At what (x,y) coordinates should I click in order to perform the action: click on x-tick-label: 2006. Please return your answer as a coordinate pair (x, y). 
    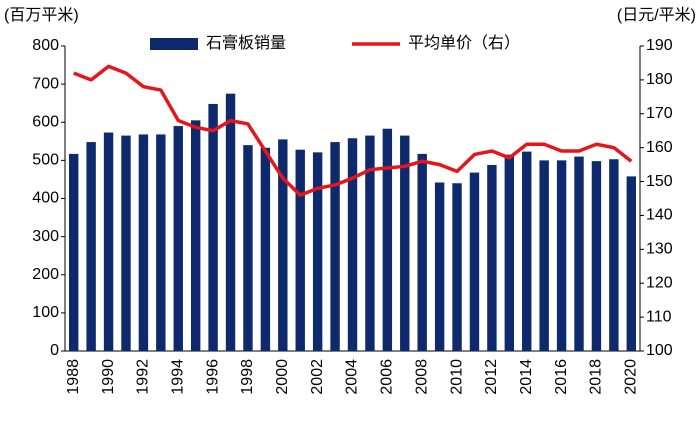
    Looking at the image, I should click on (387, 377).